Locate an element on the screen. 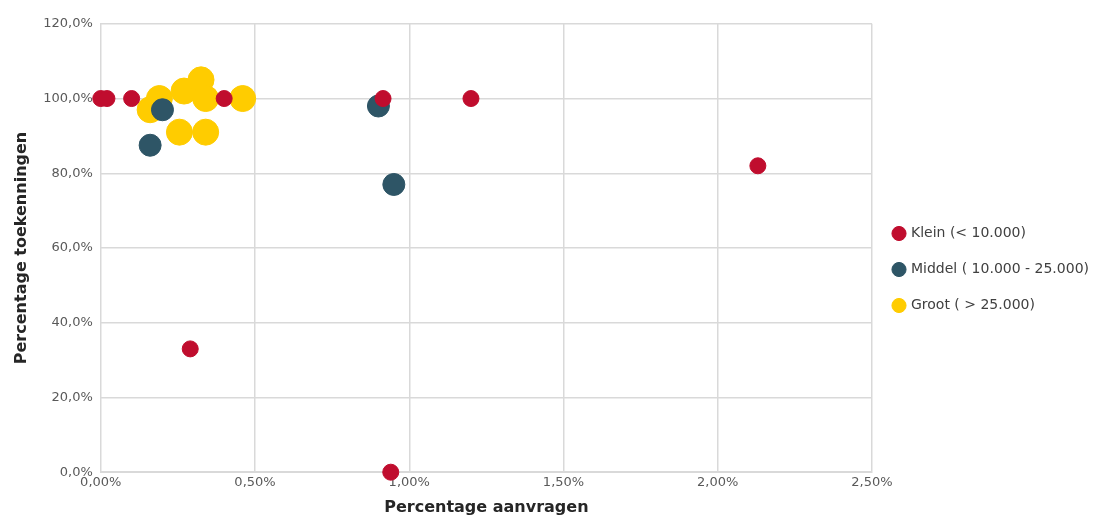 The height and width of the screenshot is (529, 1117). y-tick-label: 20,0% is located at coordinates (72, 396).